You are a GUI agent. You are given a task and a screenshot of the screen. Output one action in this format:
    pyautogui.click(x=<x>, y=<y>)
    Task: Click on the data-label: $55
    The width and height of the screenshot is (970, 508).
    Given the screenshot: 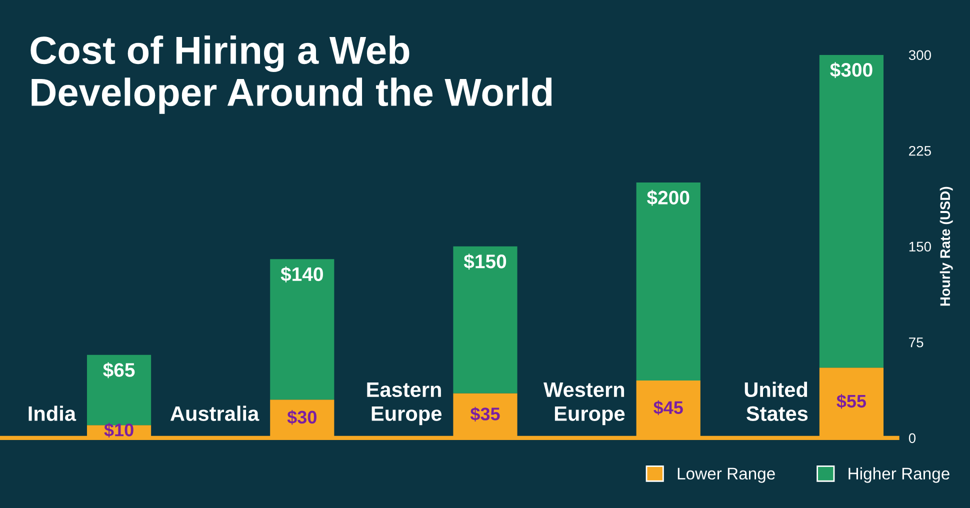 What is the action you would take?
    pyautogui.click(x=851, y=401)
    